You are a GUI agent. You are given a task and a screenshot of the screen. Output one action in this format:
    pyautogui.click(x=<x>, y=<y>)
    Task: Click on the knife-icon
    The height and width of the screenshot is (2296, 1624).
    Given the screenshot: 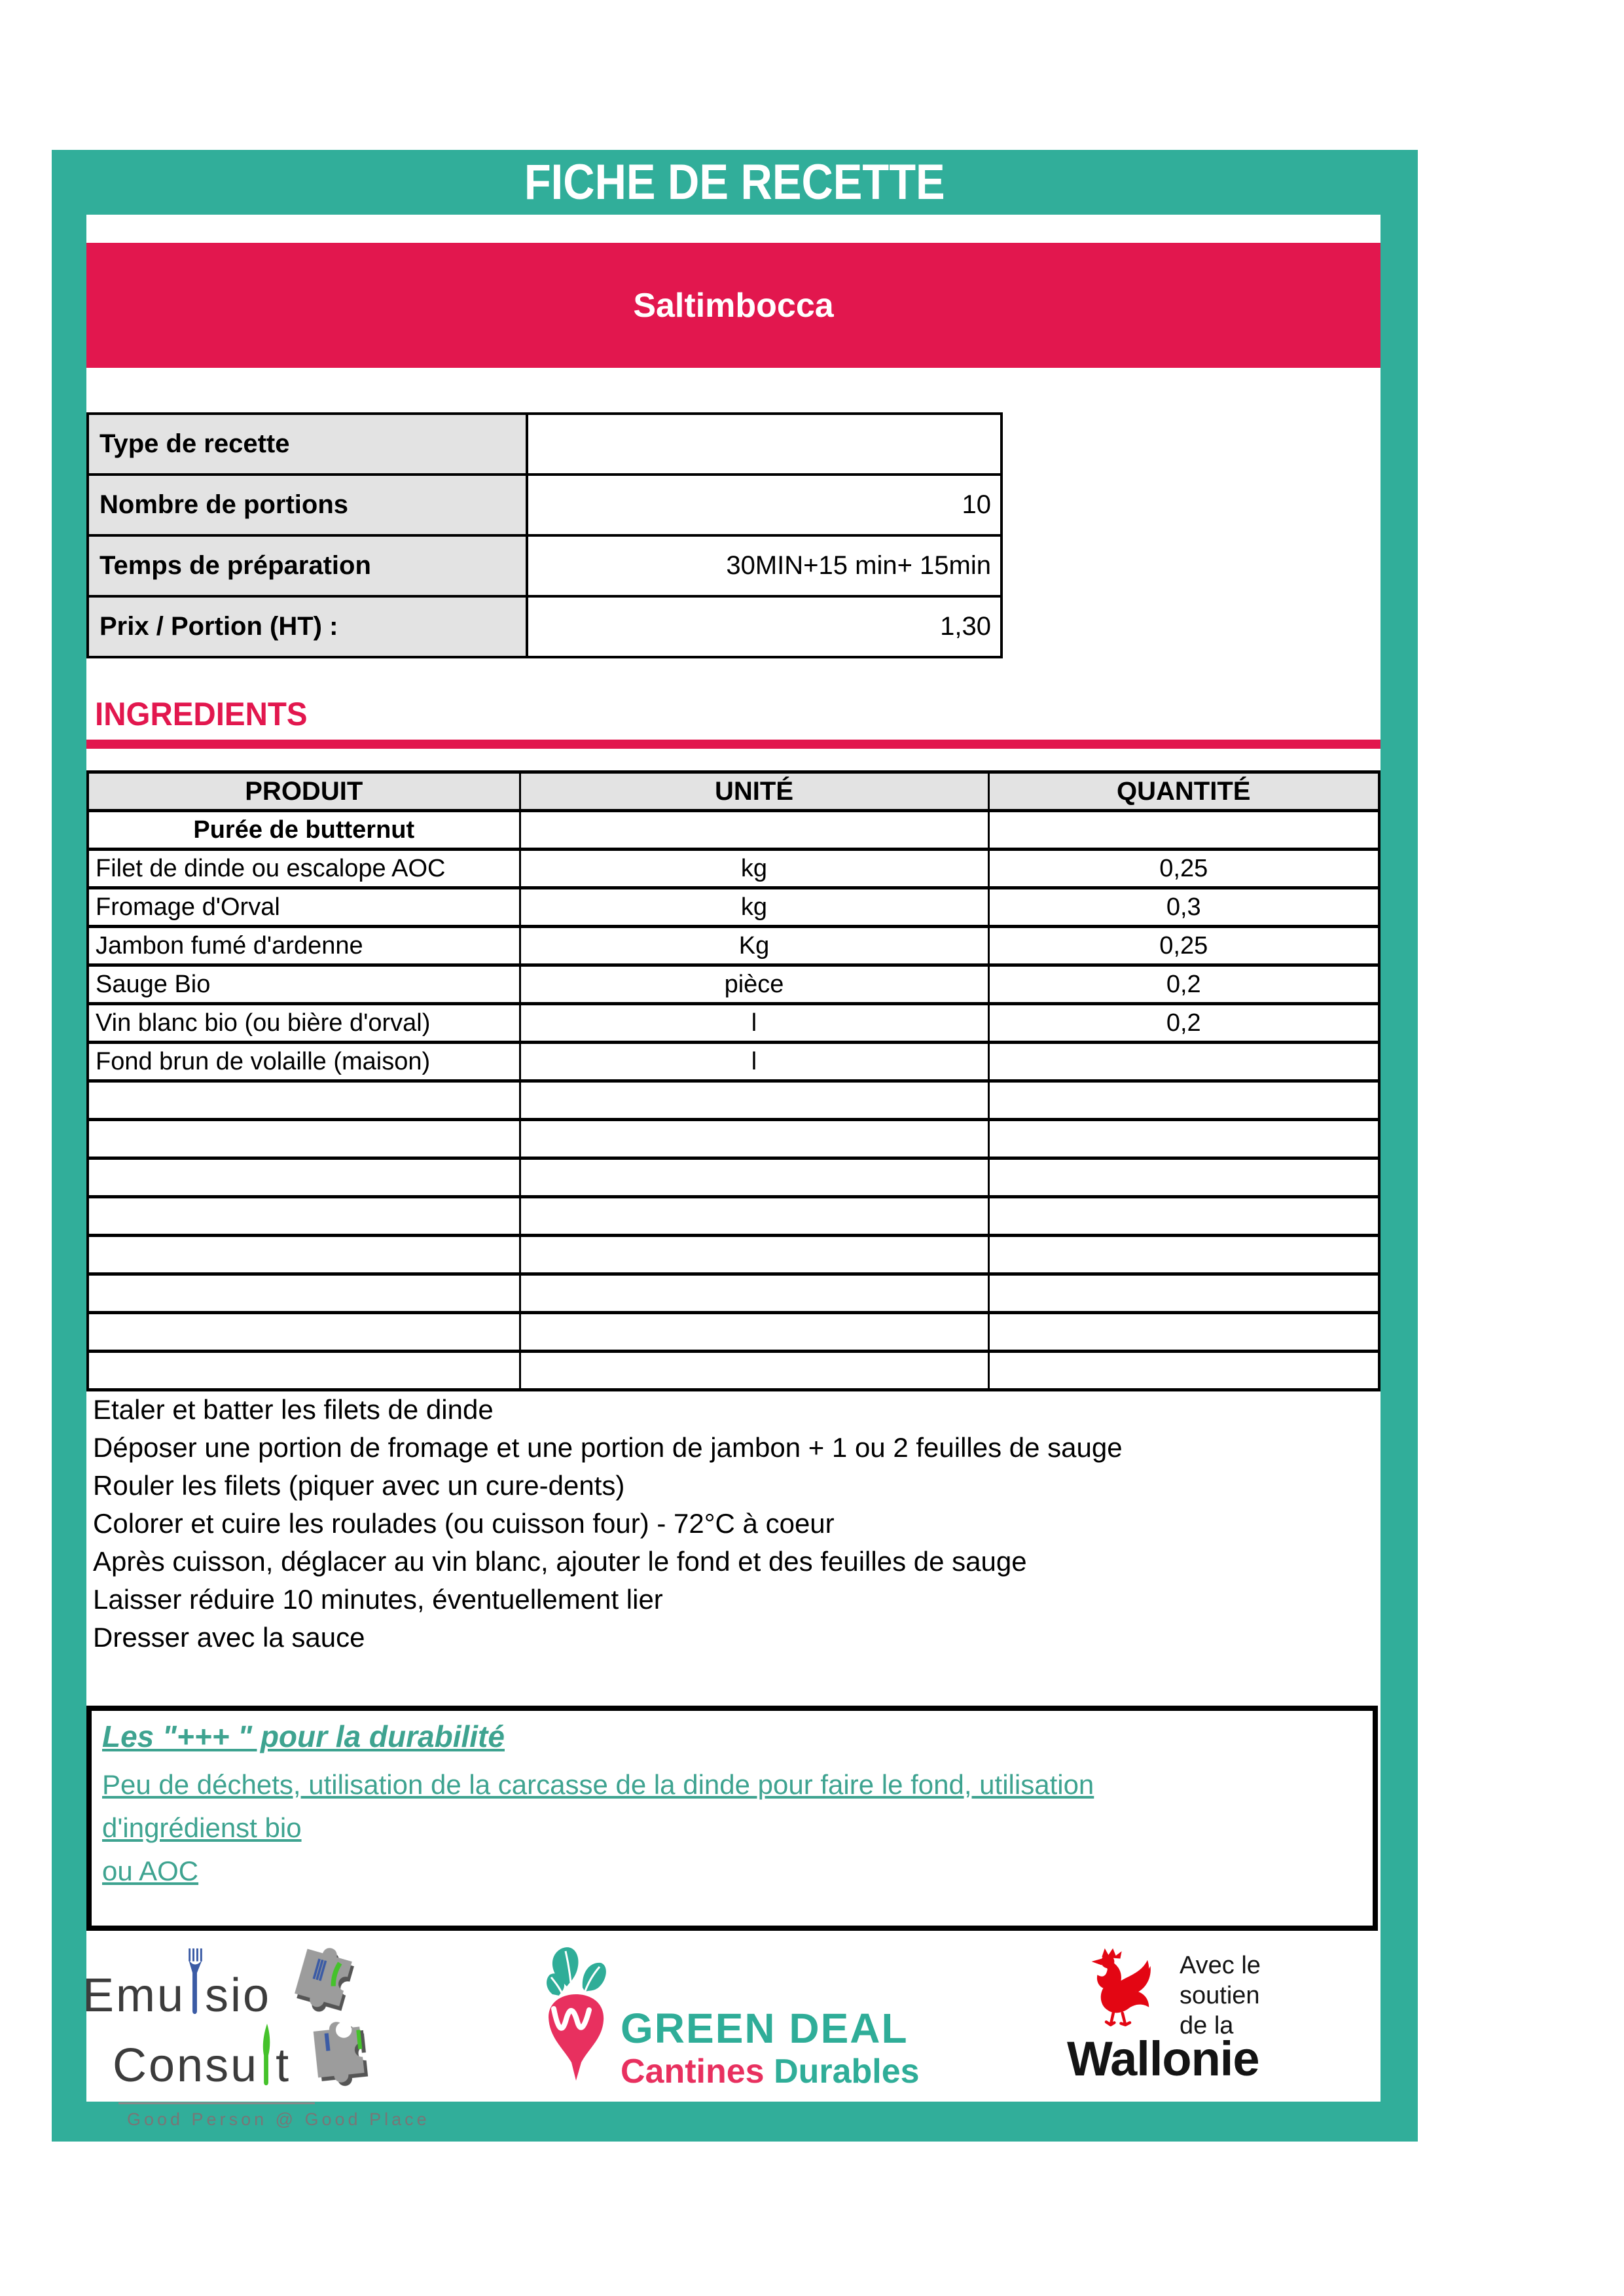 What is the action you would take?
    pyautogui.click(x=266, y=2054)
    